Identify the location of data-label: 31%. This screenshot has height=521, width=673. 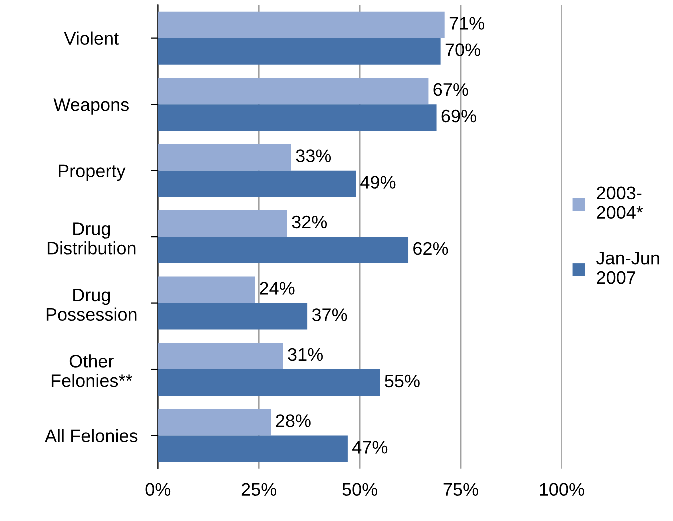
(305, 355).